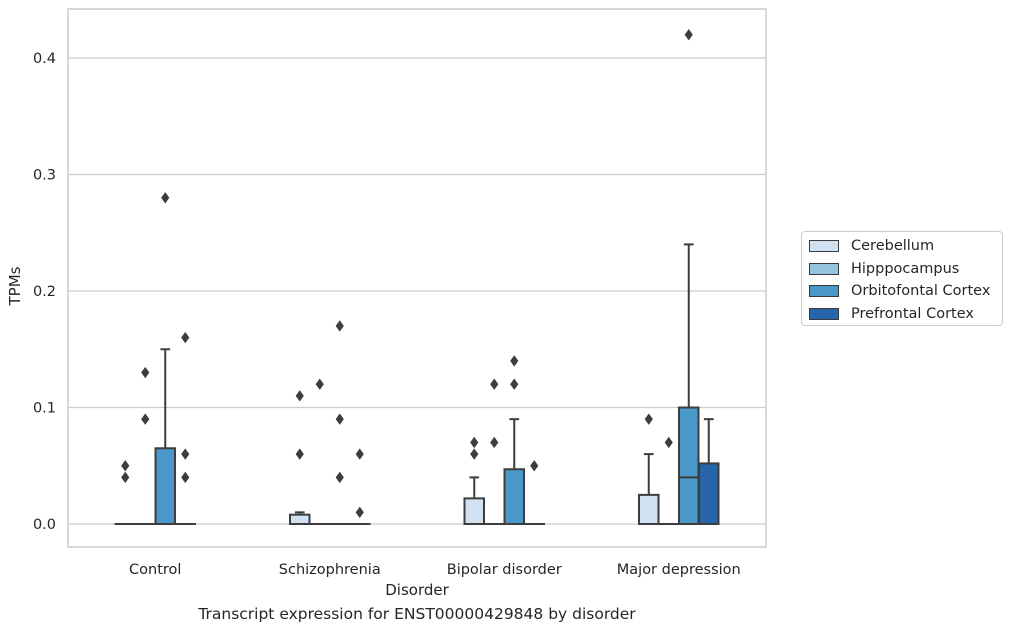 The image size is (1014, 634). What do you see at coordinates (330, 570) in the screenshot?
I see `x-tick-label: Schizophrenia` at bounding box center [330, 570].